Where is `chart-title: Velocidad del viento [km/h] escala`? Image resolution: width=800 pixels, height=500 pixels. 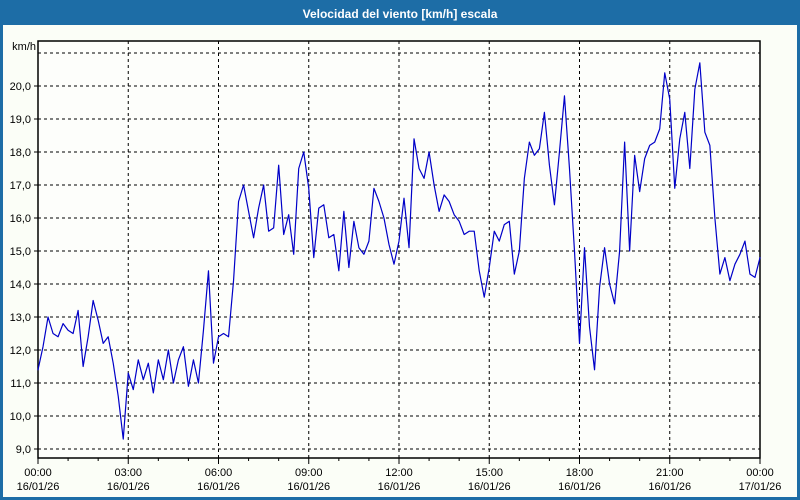
chart-title: Velocidad del viento [km/h] escala is located at coordinates (400, 14).